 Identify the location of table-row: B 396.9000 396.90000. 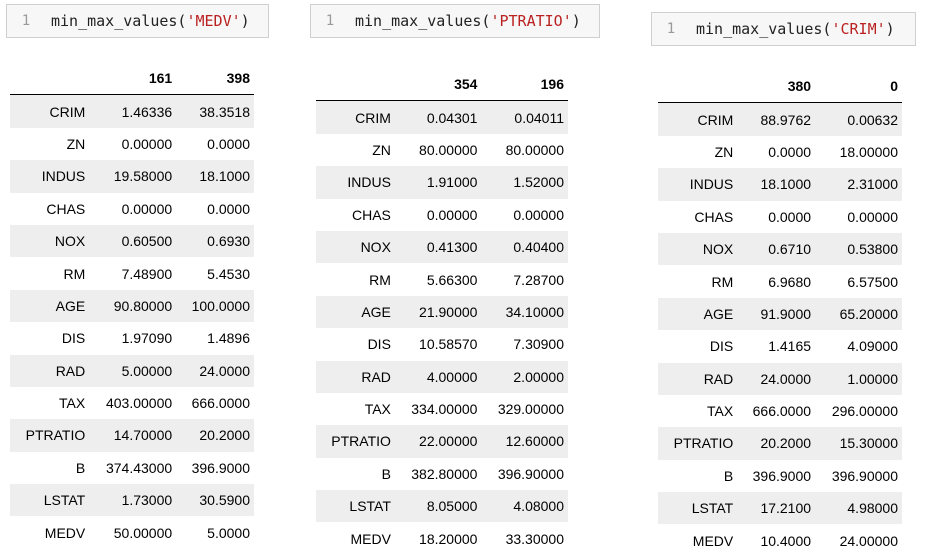
(780, 476).